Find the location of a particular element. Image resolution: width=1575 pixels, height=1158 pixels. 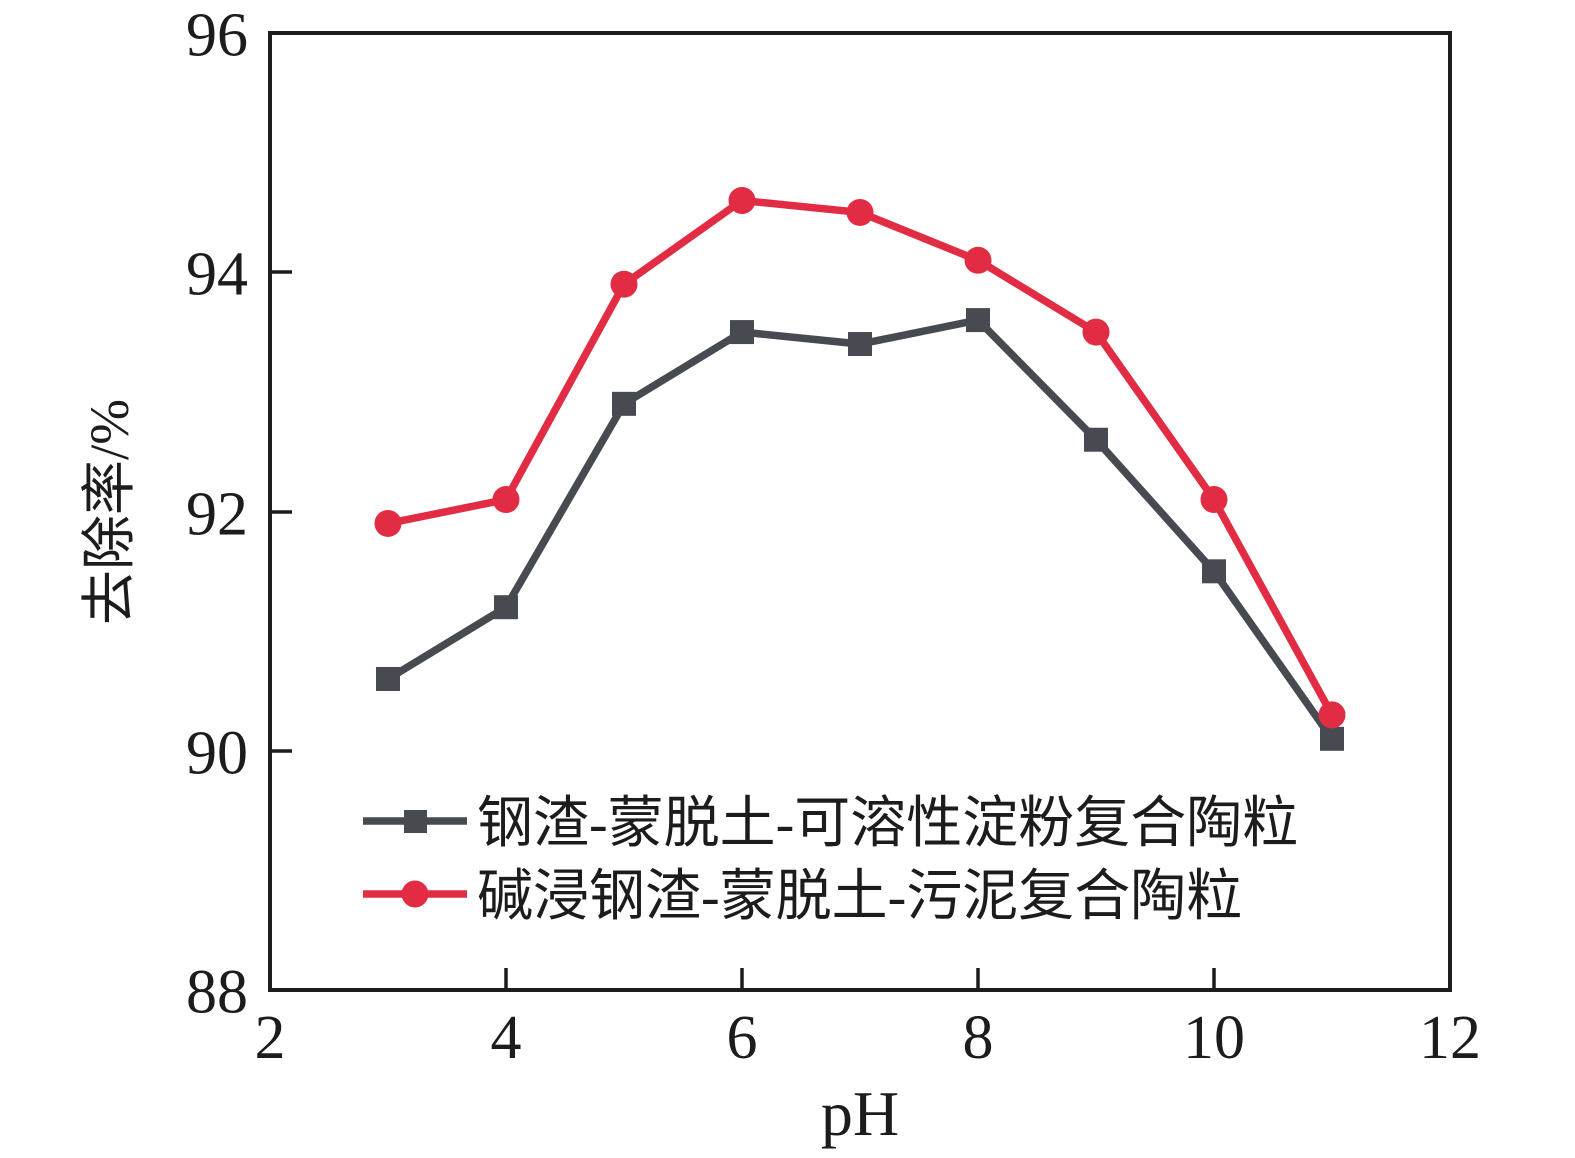

legend-item-0: 钢渣-蒙脱土-可溶性淀粉复合陶粒 is located at coordinates (830, 824).